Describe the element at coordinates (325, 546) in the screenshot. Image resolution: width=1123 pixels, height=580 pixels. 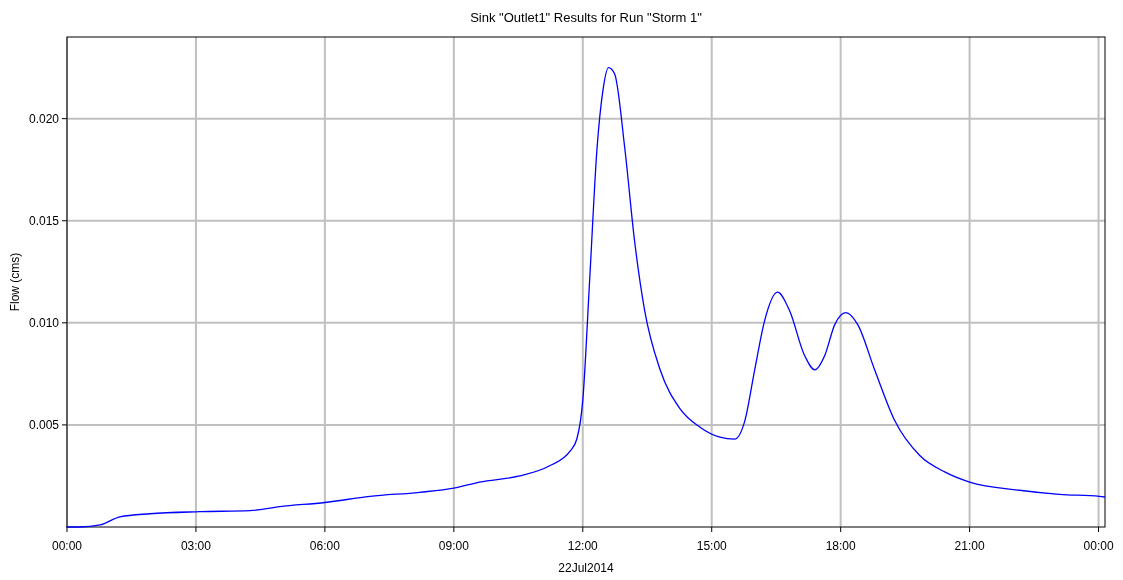
I see `x-tick-label: 06:00` at that location.